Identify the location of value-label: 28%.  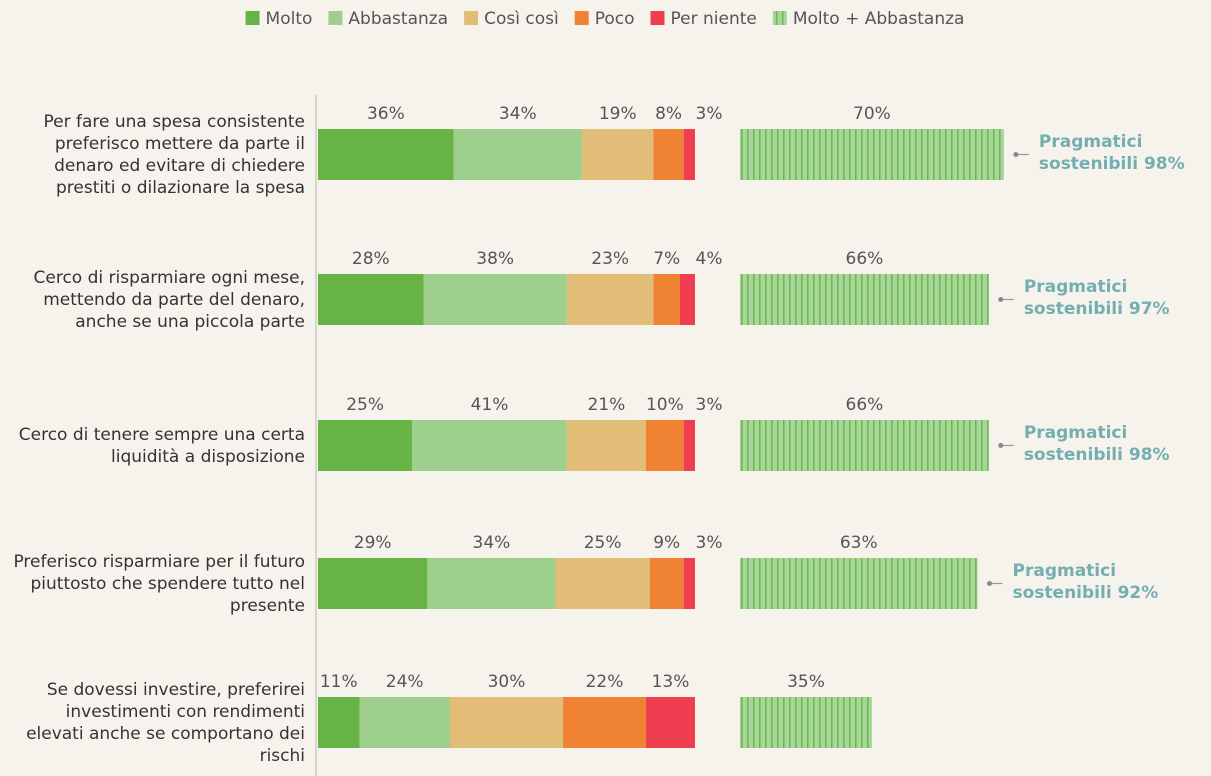
(371, 259).